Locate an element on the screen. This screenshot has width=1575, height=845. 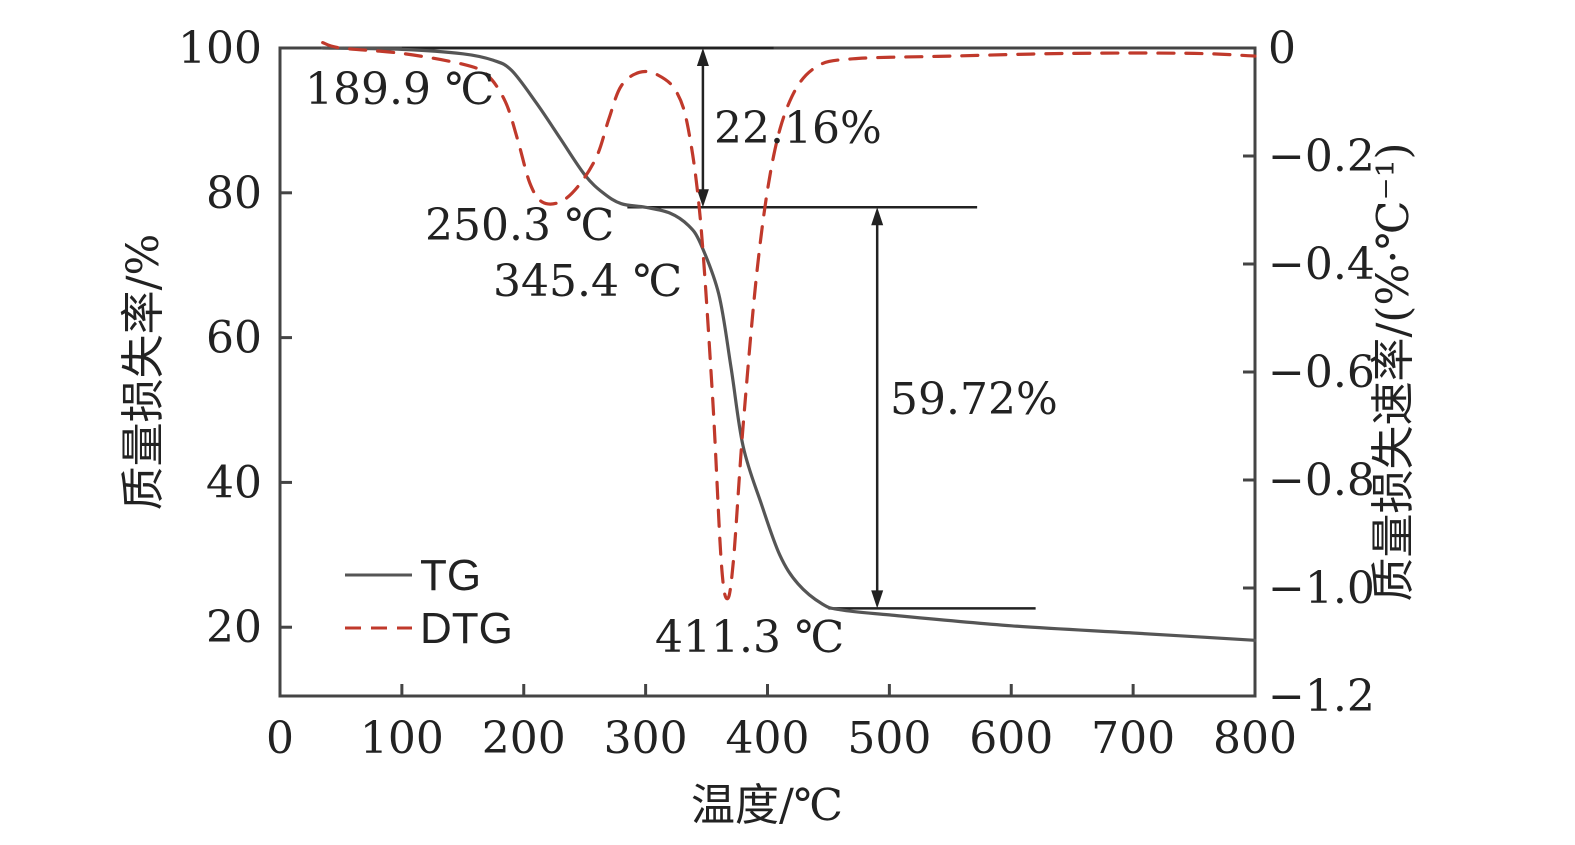
annotation-59-72: 59.72% is located at coordinates (974, 399).